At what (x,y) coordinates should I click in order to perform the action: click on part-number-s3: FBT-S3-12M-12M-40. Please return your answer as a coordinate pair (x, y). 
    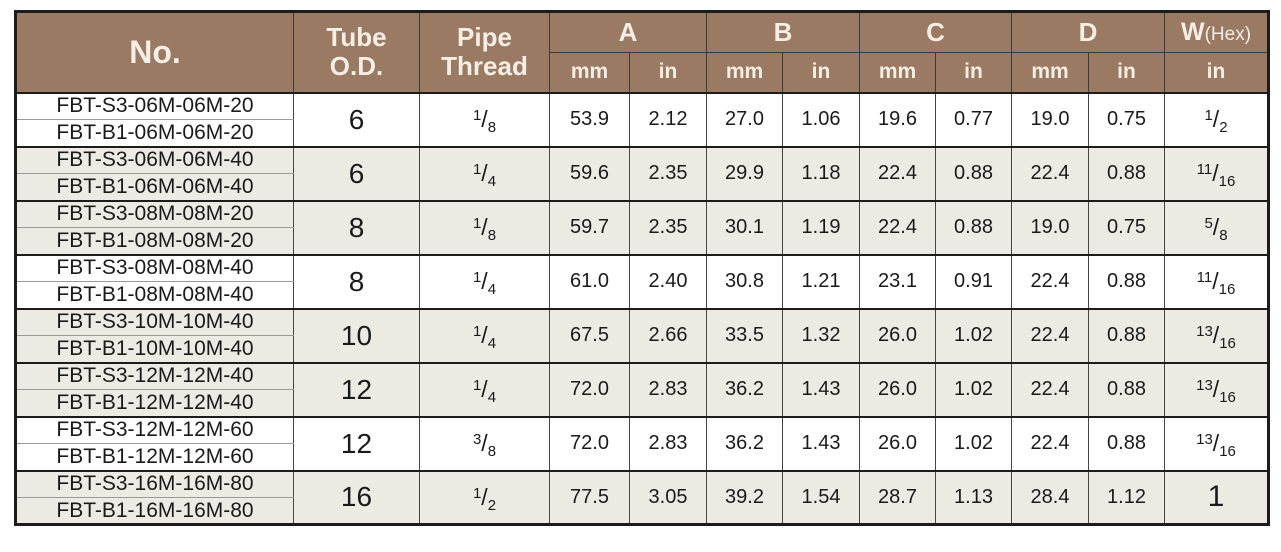
    Looking at the image, I should click on (154, 375).